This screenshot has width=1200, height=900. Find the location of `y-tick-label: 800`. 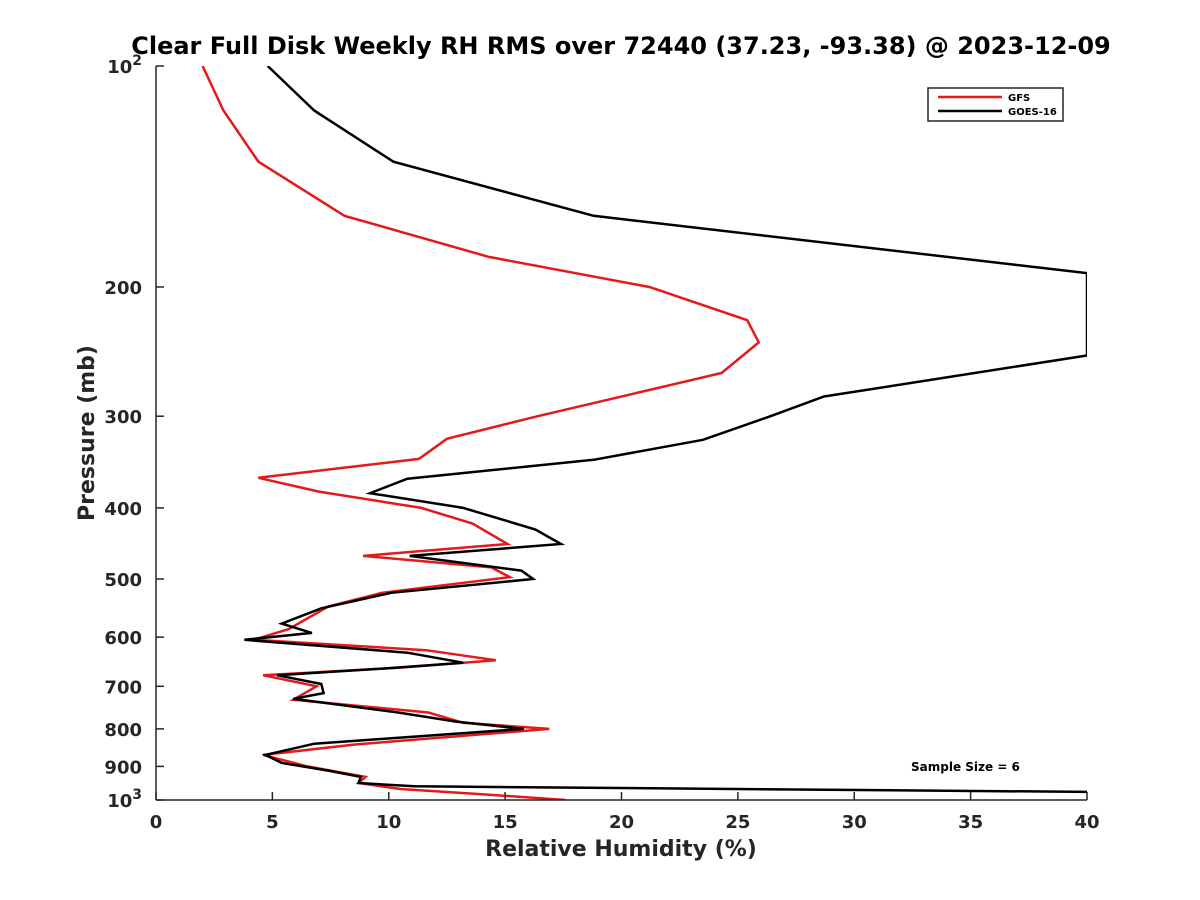

y-tick-label: 800 is located at coordinates (123, 730).